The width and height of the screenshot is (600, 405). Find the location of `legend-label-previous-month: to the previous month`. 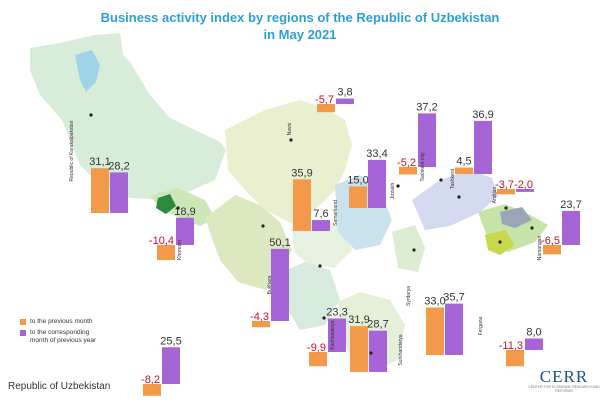

legend-label-previous-month: to the previous month is located at coordinates (61, 321).